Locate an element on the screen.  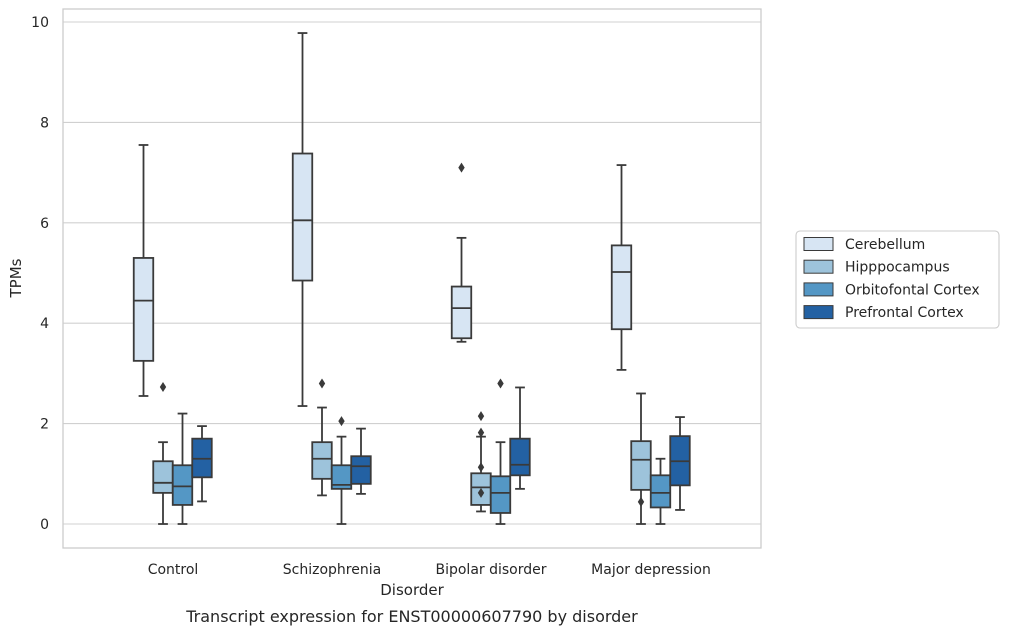
y-tick-label: 0 is located at coordinates (44, 525).